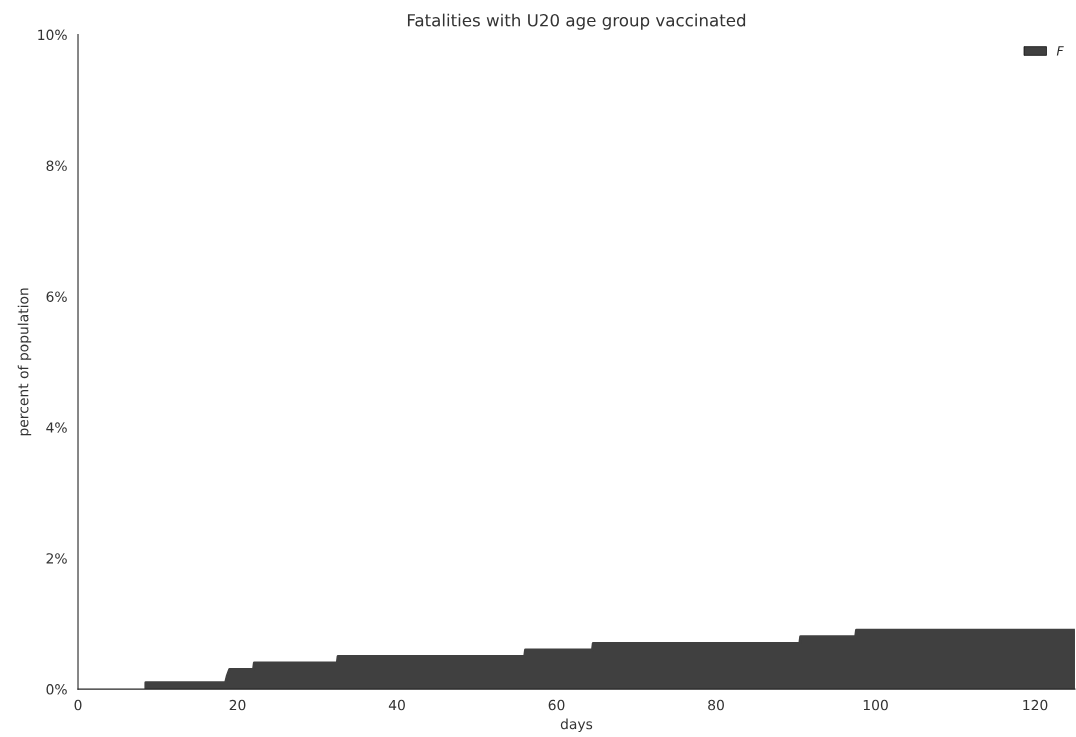 The image size is (1076, 737). Describe the element at coordinates (396, 705) in the screenshot. I see `x-tick-label: 40` at that location.